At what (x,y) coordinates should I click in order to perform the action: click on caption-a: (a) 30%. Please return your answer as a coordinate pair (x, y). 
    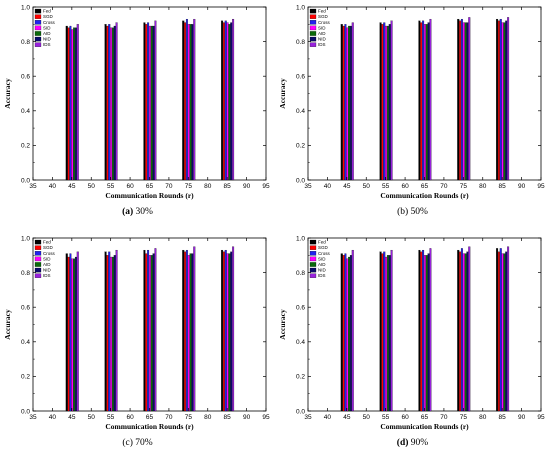
    Looking at the image, I should click on (137, 212).